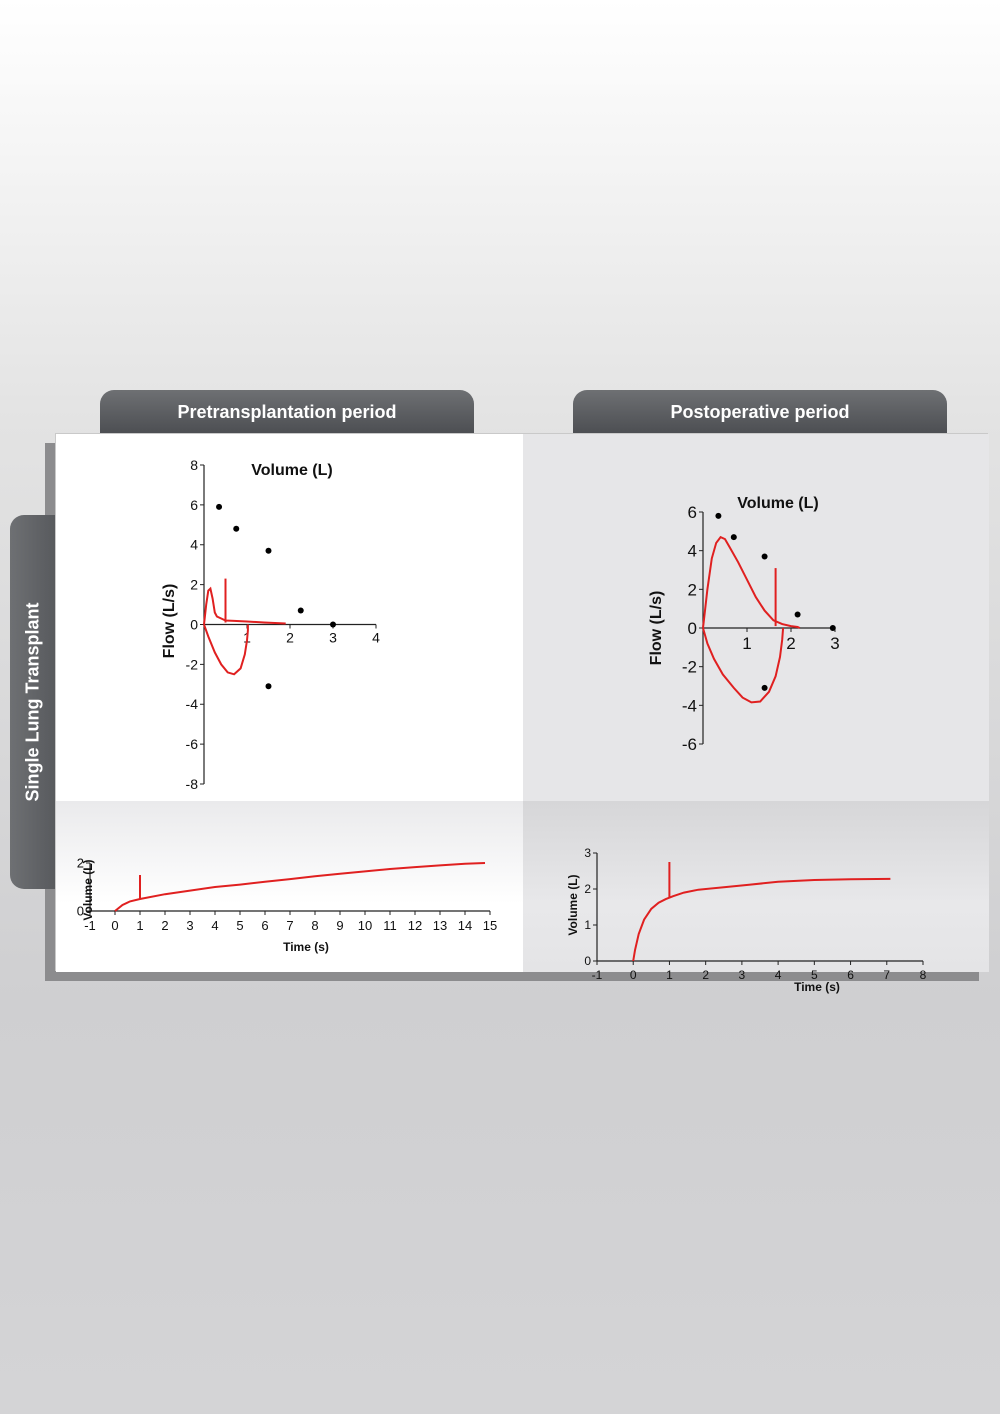 The width and height of the screenshot is (1000, 1414). Describe the element at coordinates (465, 925) in the screenshot. I see `x-tick-label: 14` at that location.